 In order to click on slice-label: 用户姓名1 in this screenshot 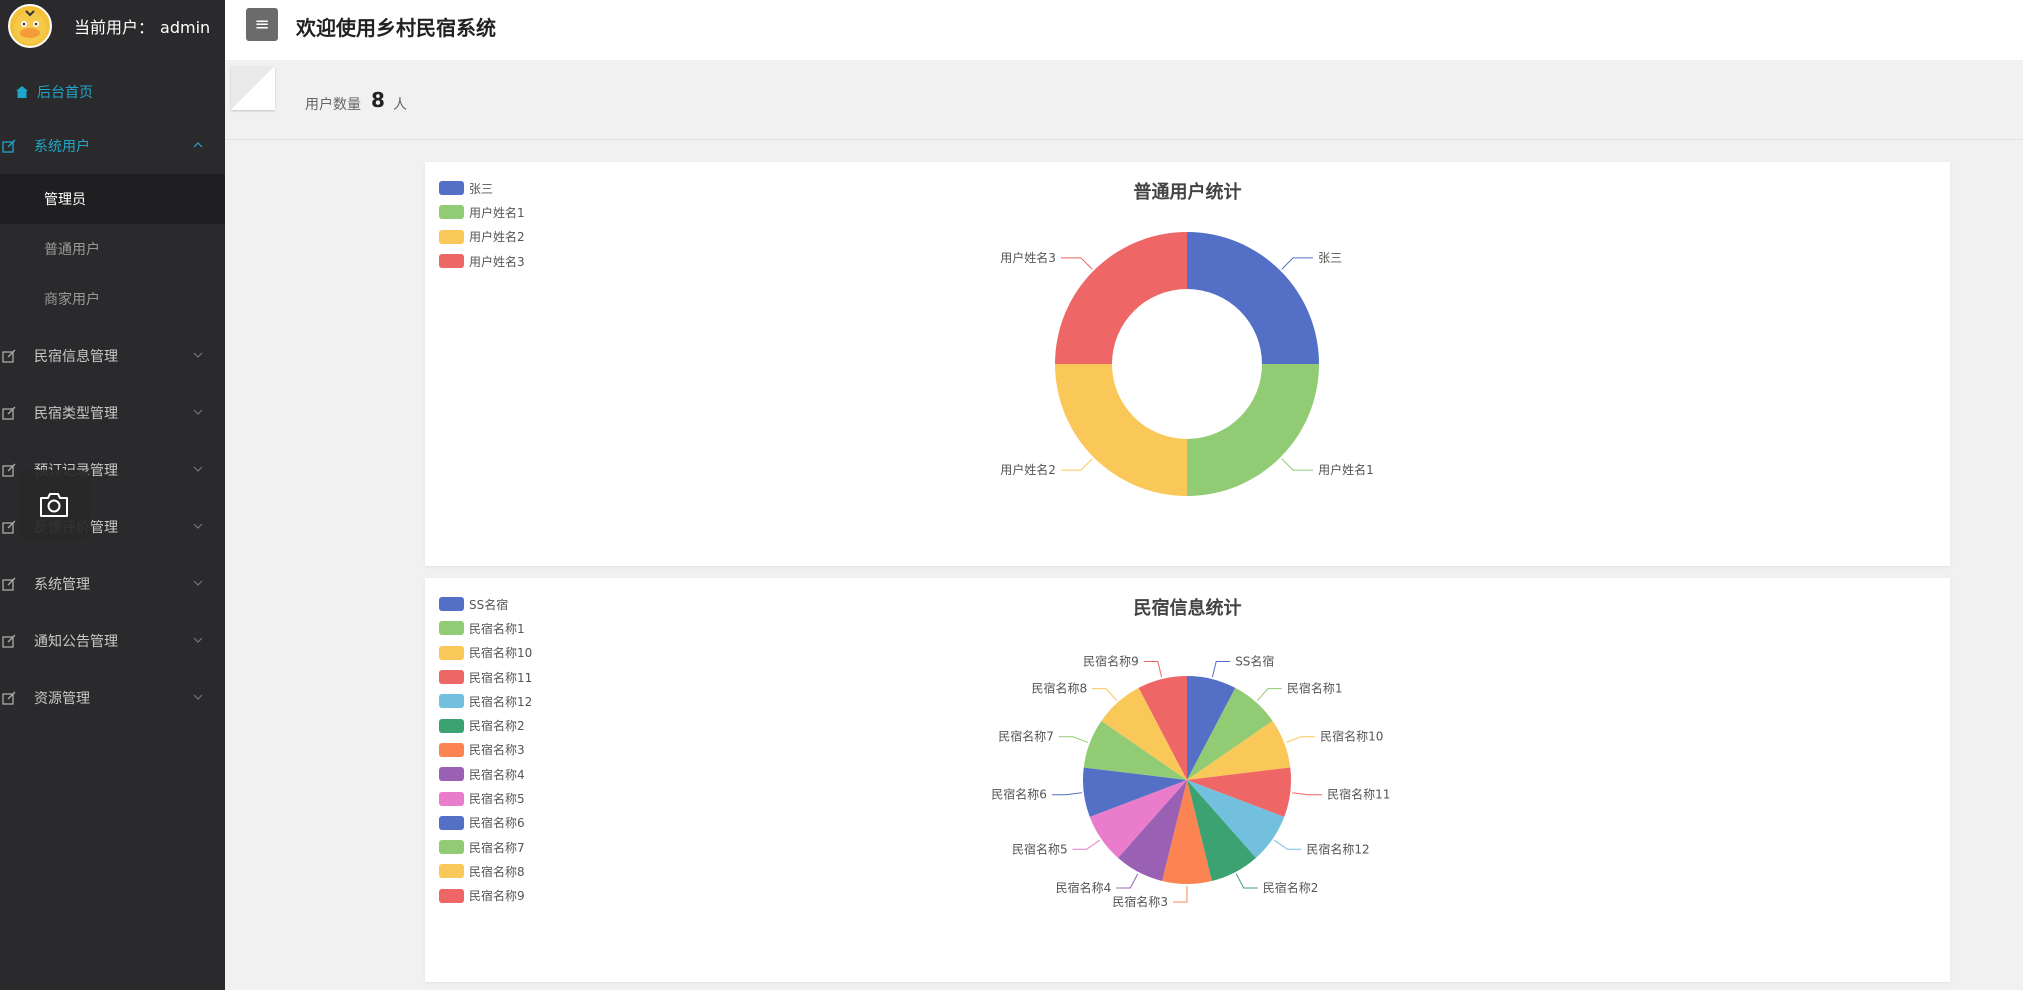, I will do `click(1346, 469)`.